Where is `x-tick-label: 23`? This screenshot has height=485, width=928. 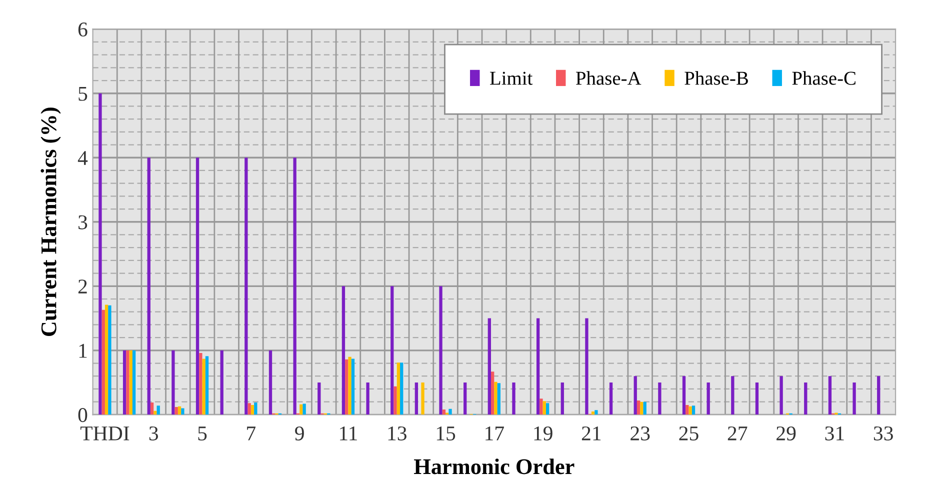
x-tick-label: 23 is located at coordinates (640, 433).